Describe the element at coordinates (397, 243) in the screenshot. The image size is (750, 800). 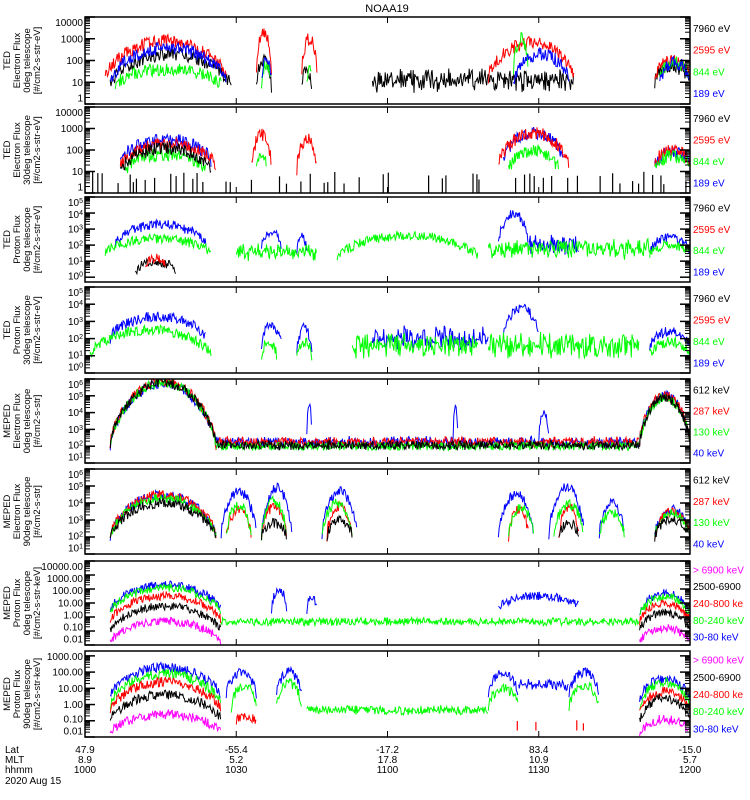
I see `series-group` at that location.